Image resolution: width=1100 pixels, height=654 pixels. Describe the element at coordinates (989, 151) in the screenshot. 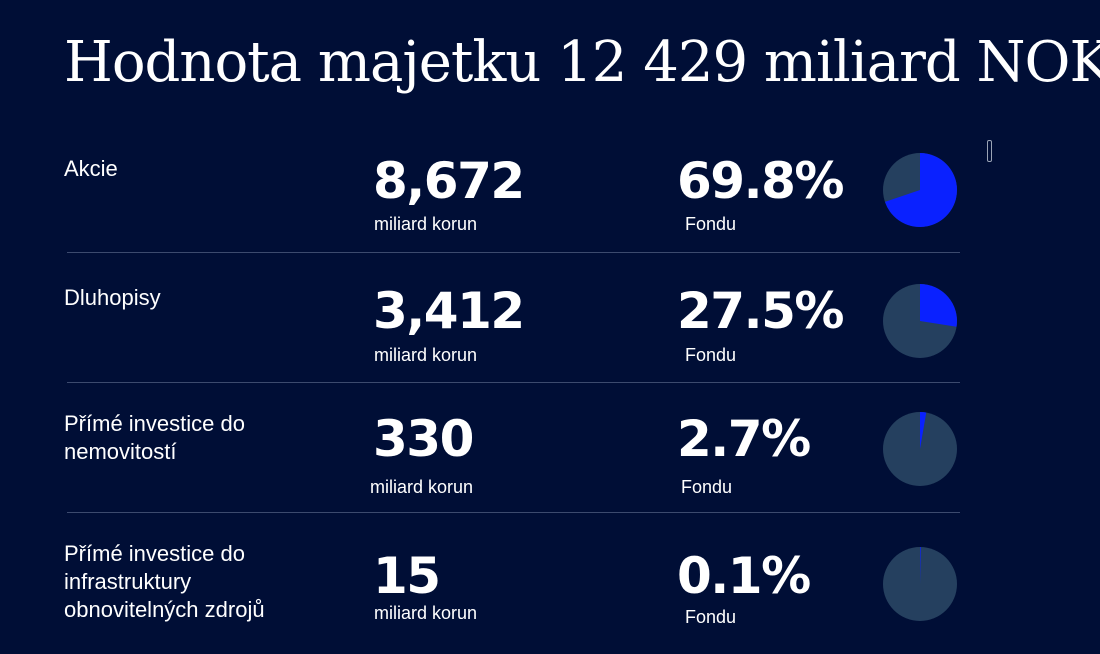

I see `scrollbar-thumb` at that location.